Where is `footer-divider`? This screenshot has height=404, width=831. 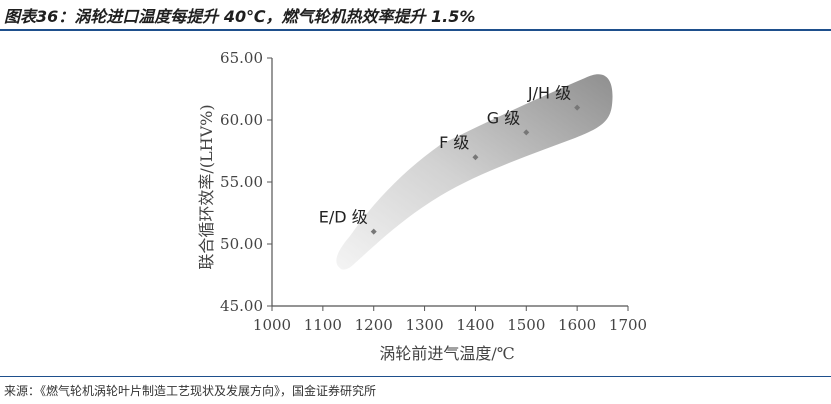
footer-divider is located at coordinates (415, 376).